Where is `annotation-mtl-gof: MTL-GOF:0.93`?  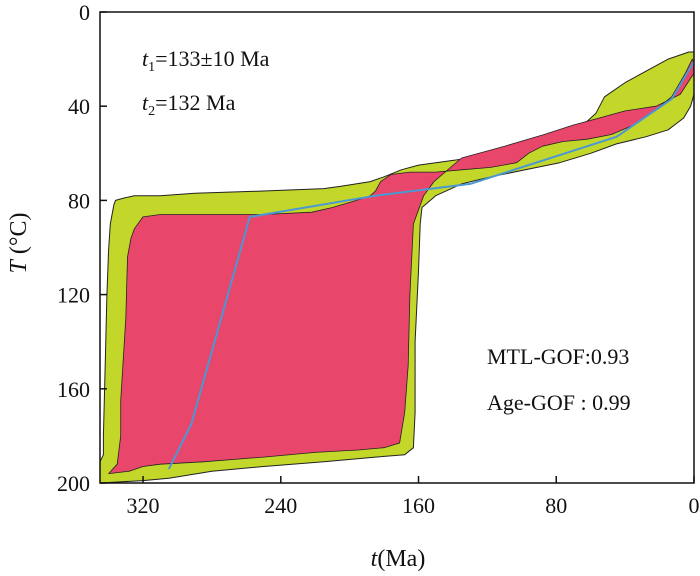
annotation-mtl-gof: MTL-GOF:0.93 is located at coordinates (558, 356).